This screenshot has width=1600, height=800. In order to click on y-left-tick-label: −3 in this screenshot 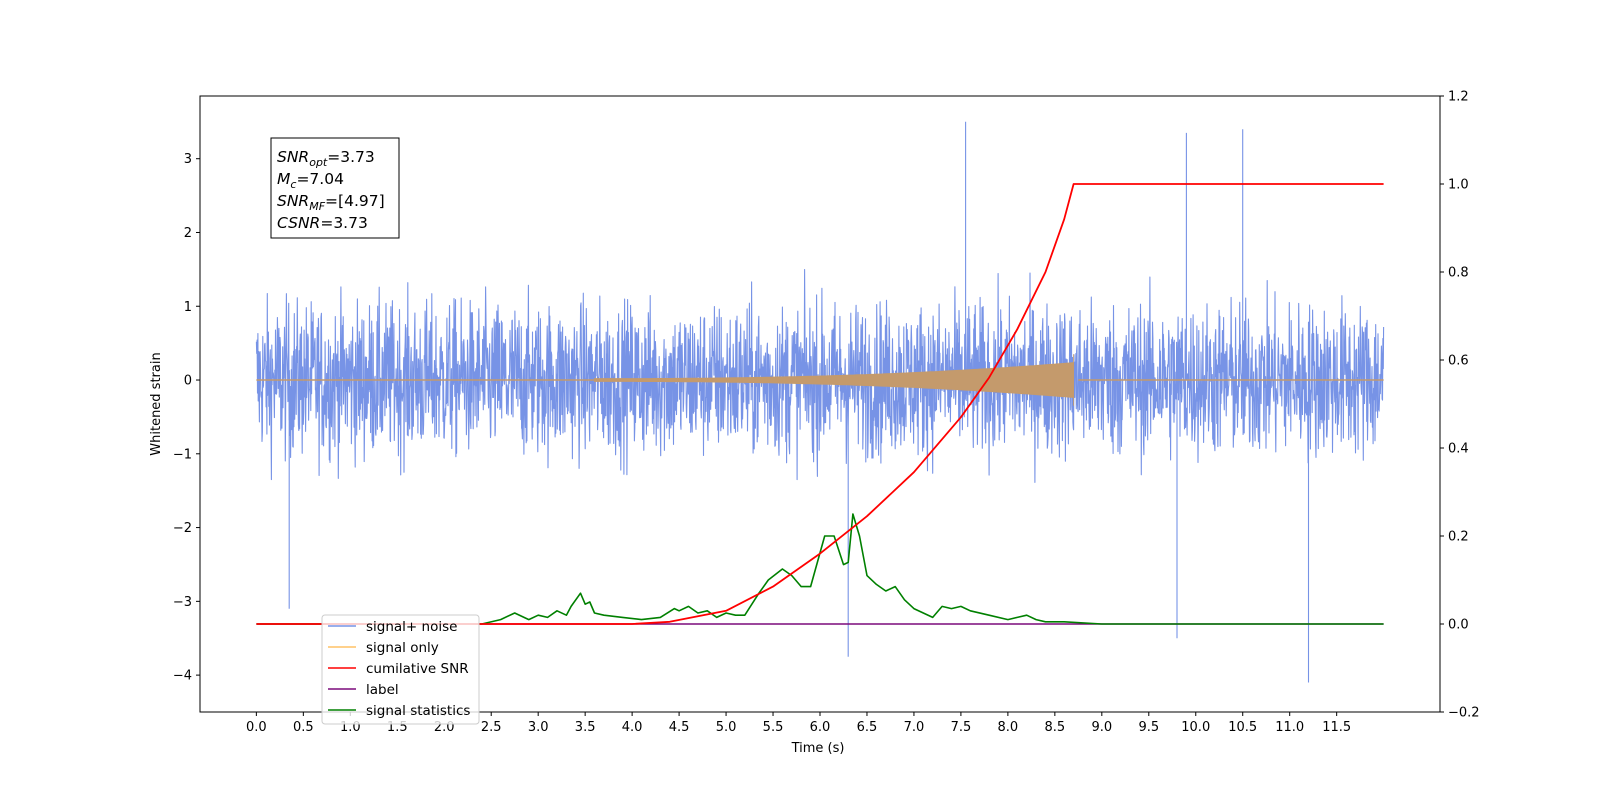, I will do `click(182, 602)`.